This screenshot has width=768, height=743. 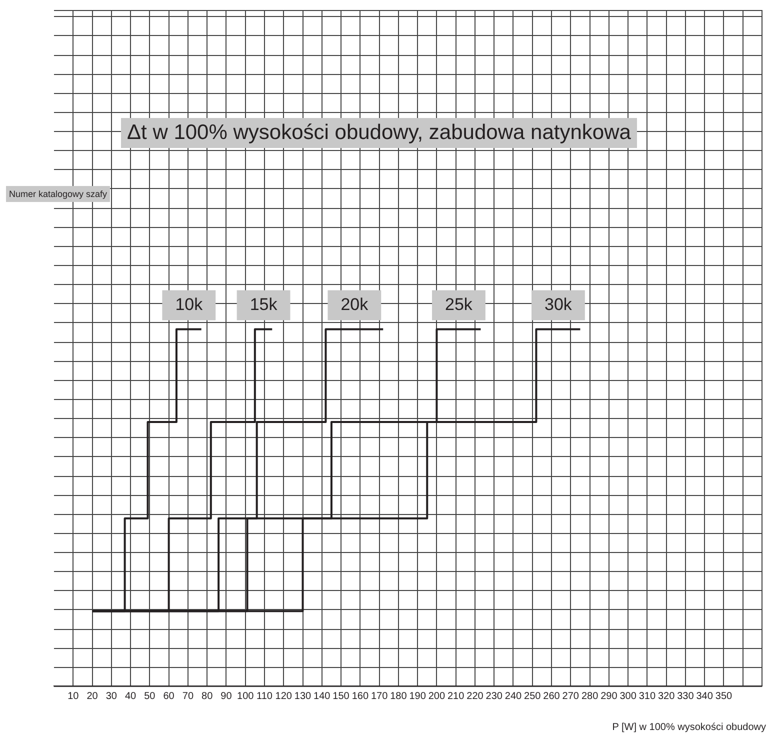 I want to click on text: Numer katalogowy szafy, so click(x=58, y=194).